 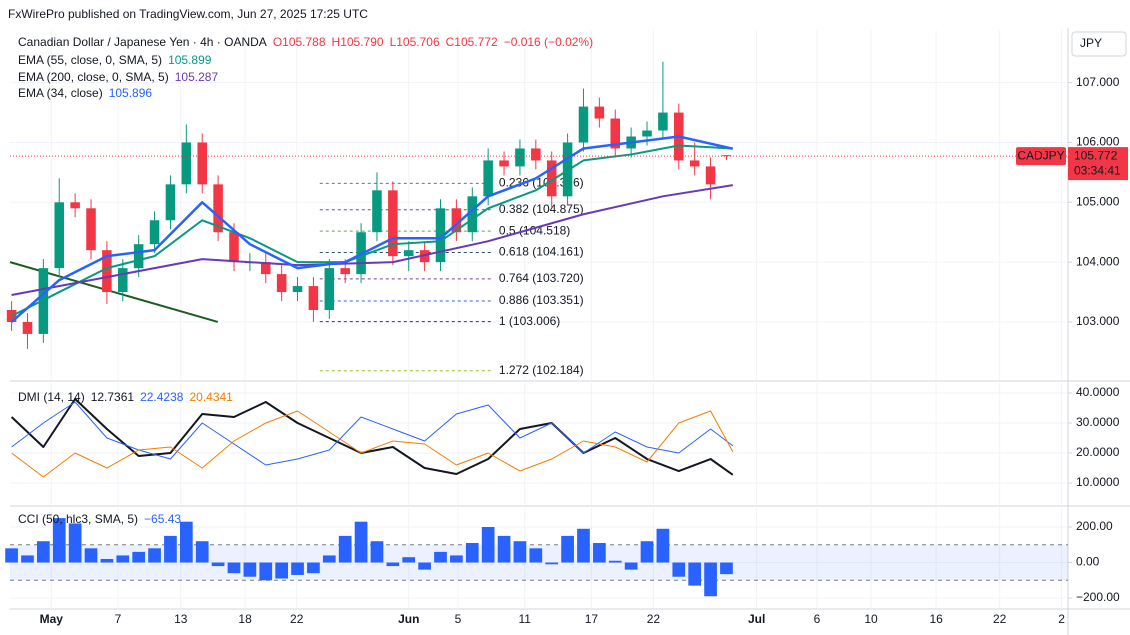 What do you see at coordinates (1098, 597) in the screenshot?
I see `y-tick-label: −200.00` at bounding box center [1098, 597].